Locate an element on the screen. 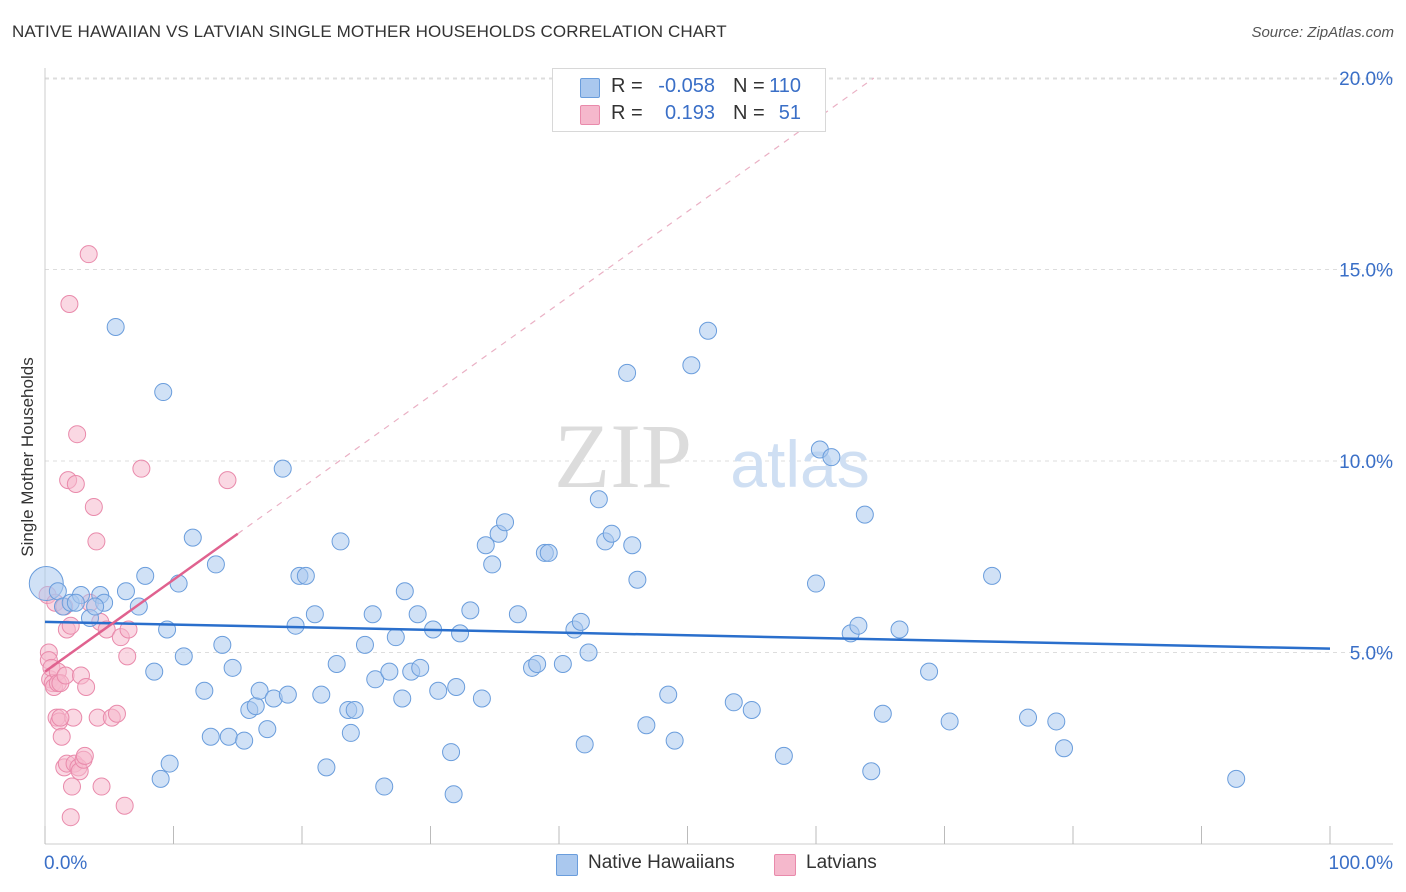  legend-label: Native Hawaiians is located at coordinates (661, 862).